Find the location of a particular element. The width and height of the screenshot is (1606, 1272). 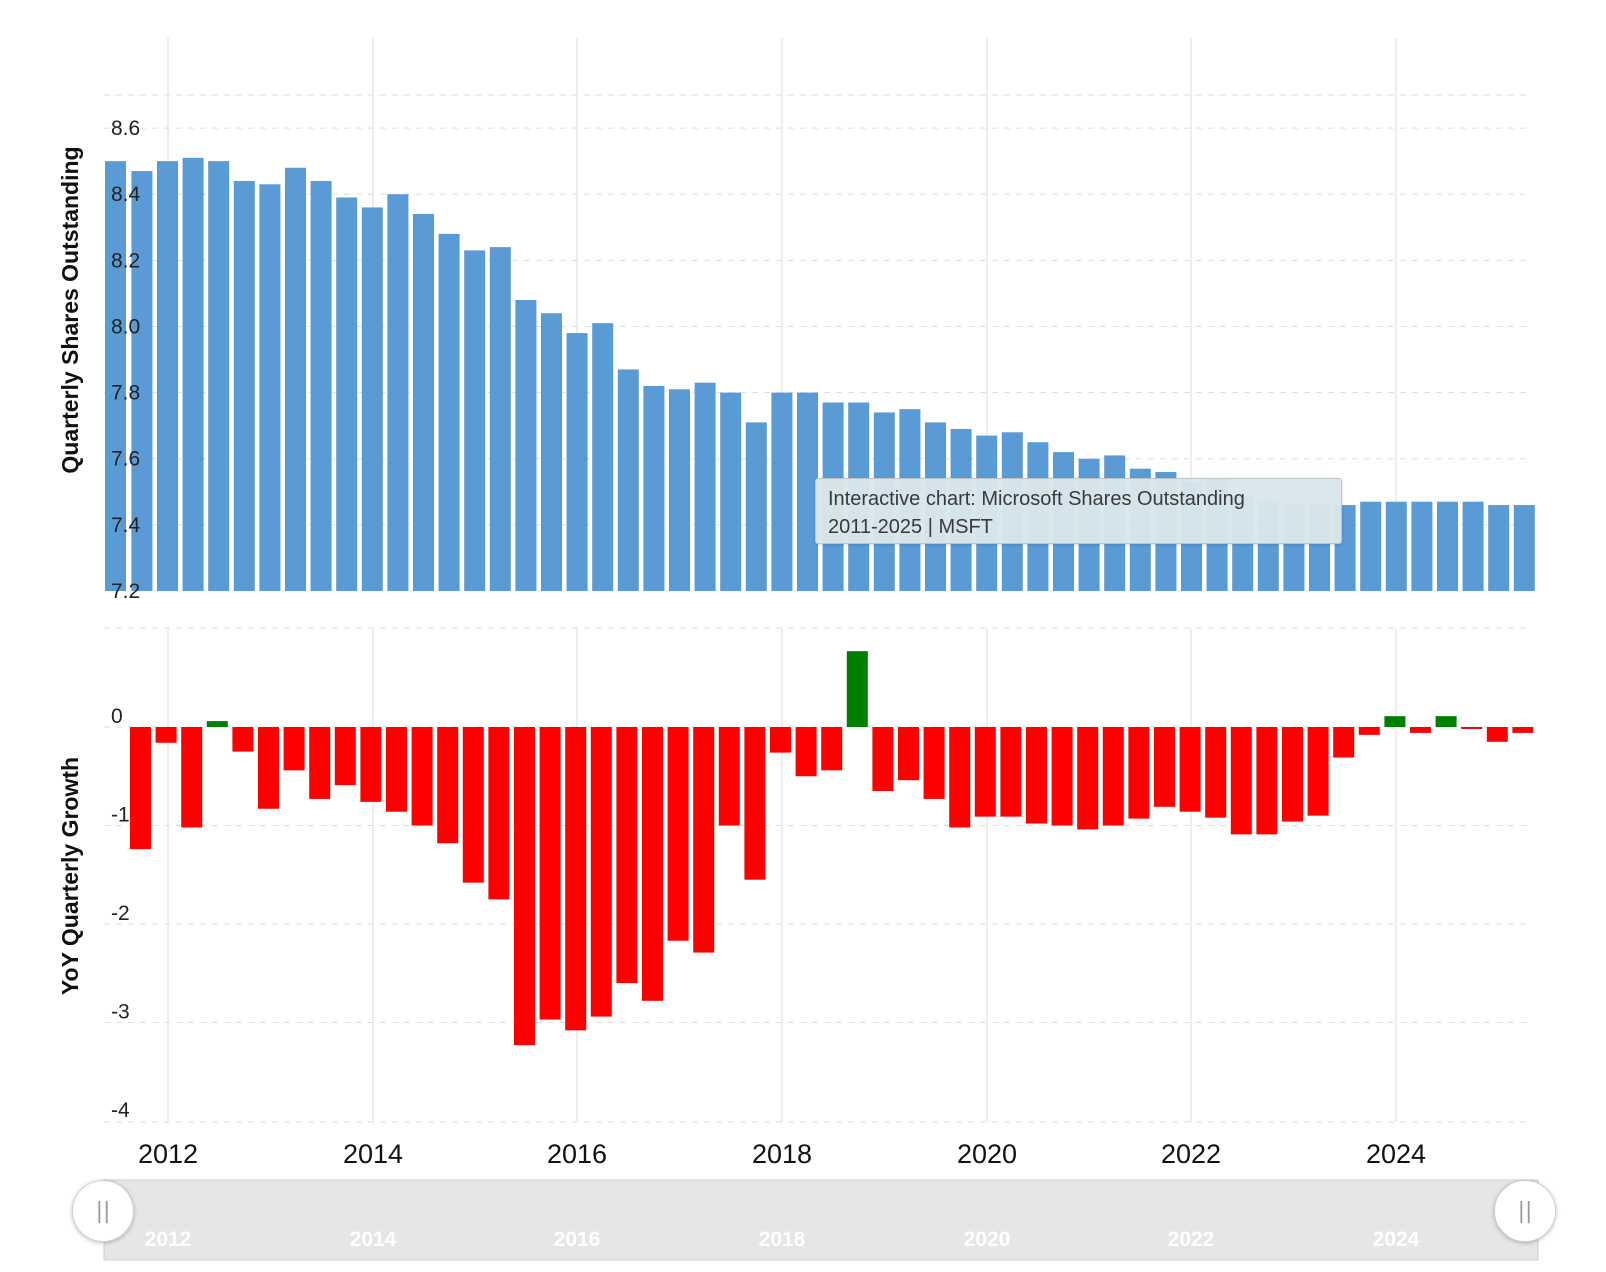

x-tick-label: 2014 is located at coordinates (373, 1154).